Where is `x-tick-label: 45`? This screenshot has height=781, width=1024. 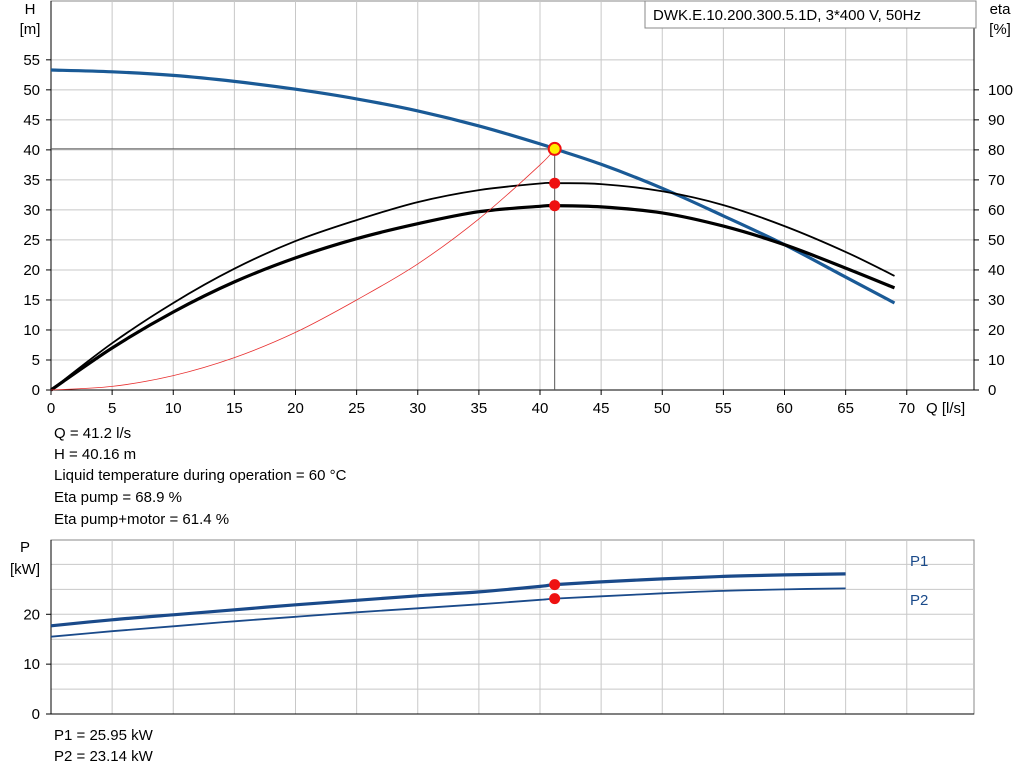 x-tick-label: 45 is located at coordinates (601, 408).